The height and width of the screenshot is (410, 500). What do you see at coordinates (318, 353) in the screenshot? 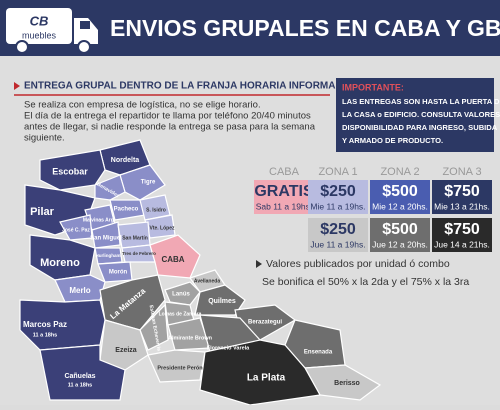
I see `region-label: Ensenada` at bounding box center [318, 353].